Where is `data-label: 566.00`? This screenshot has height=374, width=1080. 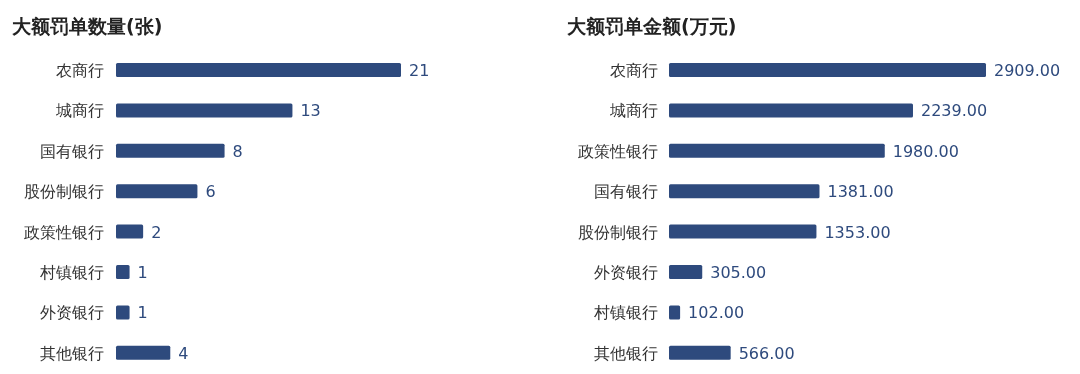 data-label: 566.00 is located at coordinates (766, 353).